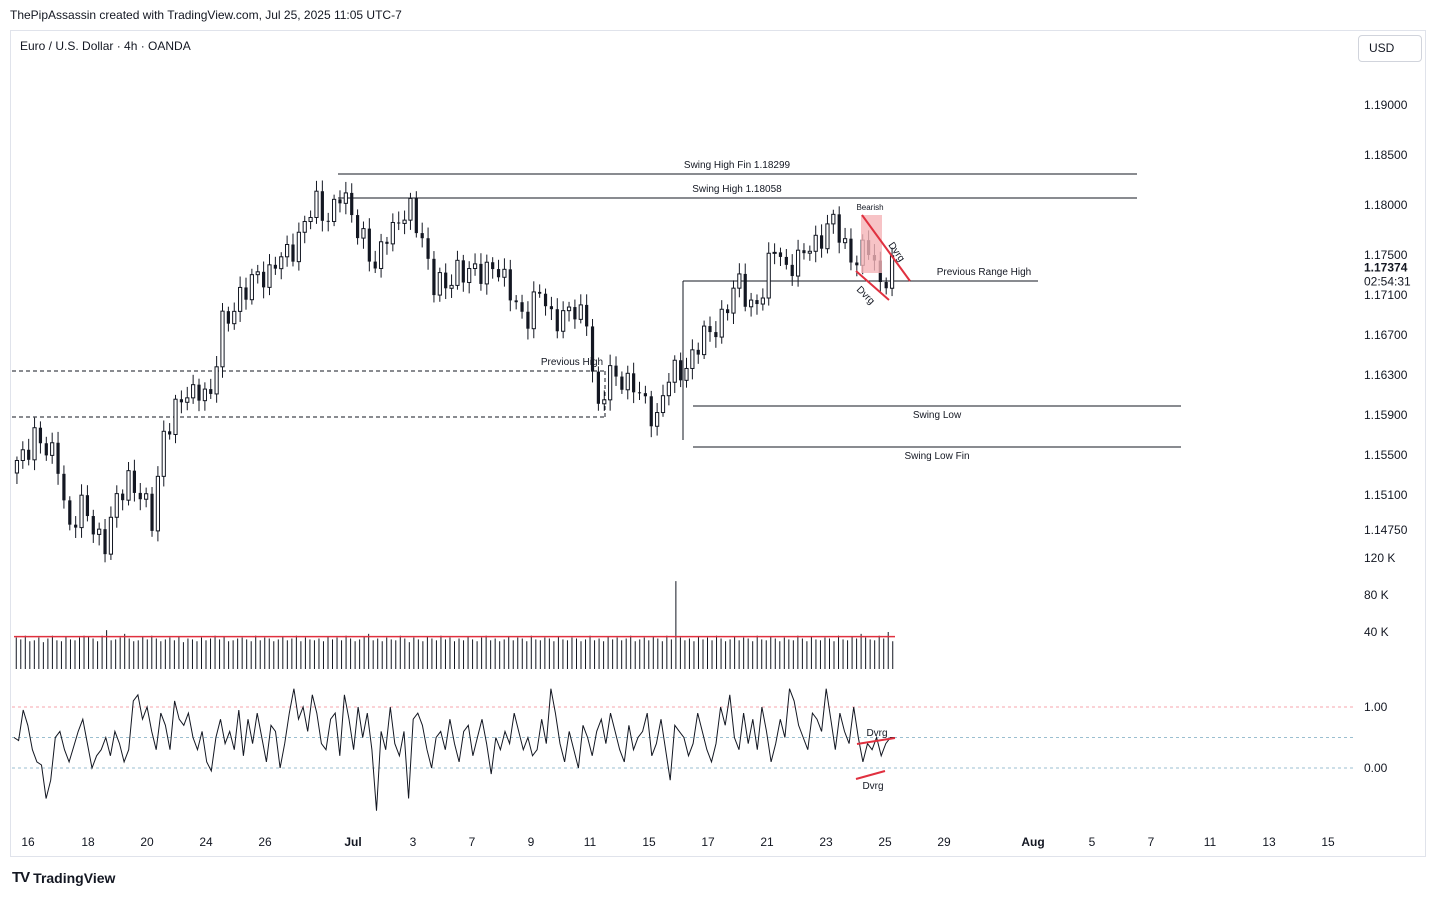  What do you see at coordinates (74, 877) in the screenshot?
I see `brand-label: TradingView` at bounding box center [74, 877].